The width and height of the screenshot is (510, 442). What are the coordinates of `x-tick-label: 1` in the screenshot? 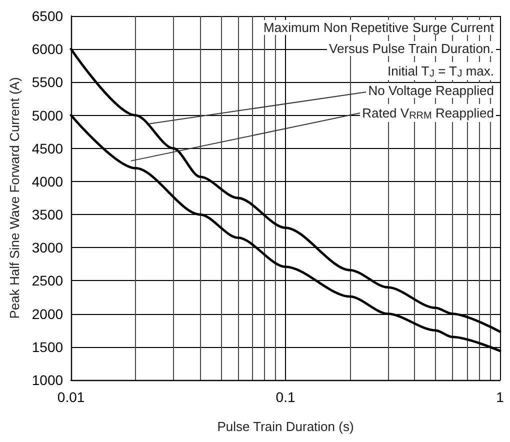 It's located at (500, 397).